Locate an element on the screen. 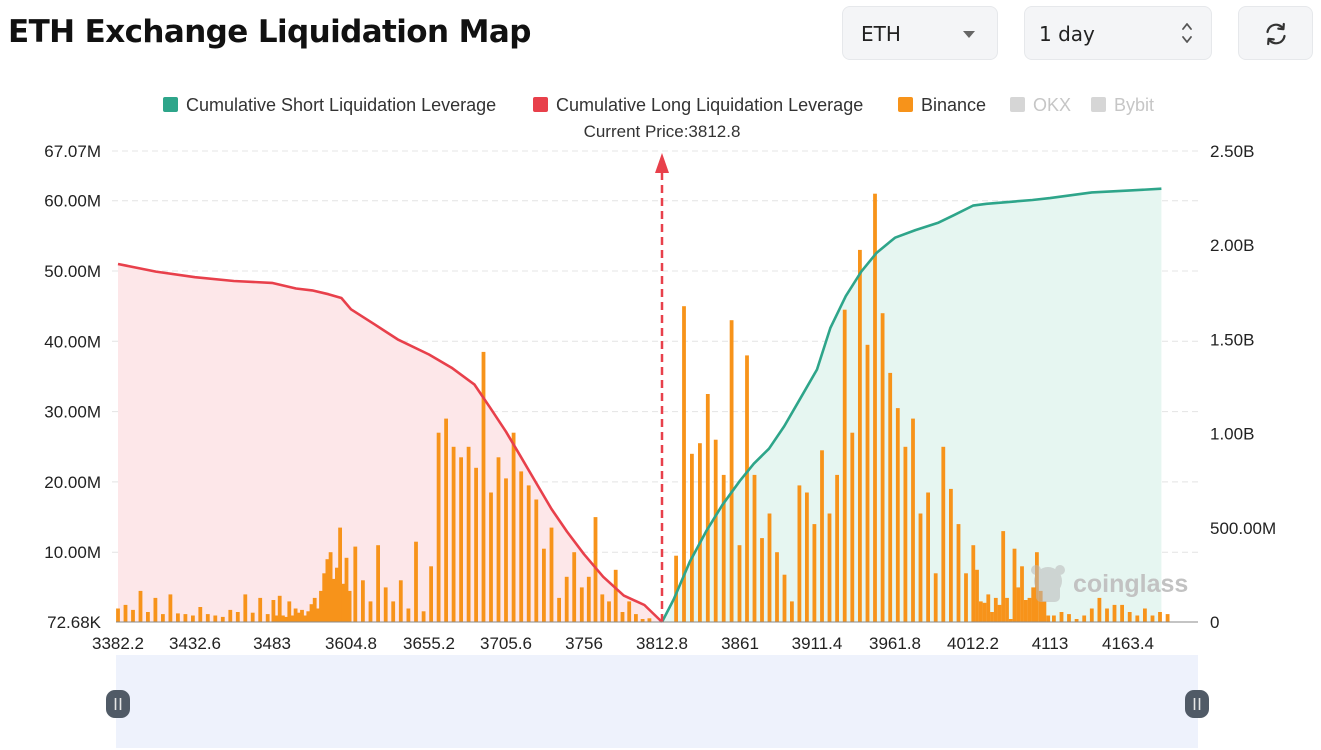 The height and width of the screenshot is (750, 1321). time-range-select: 1 day is located at coordinates (1118, 33).